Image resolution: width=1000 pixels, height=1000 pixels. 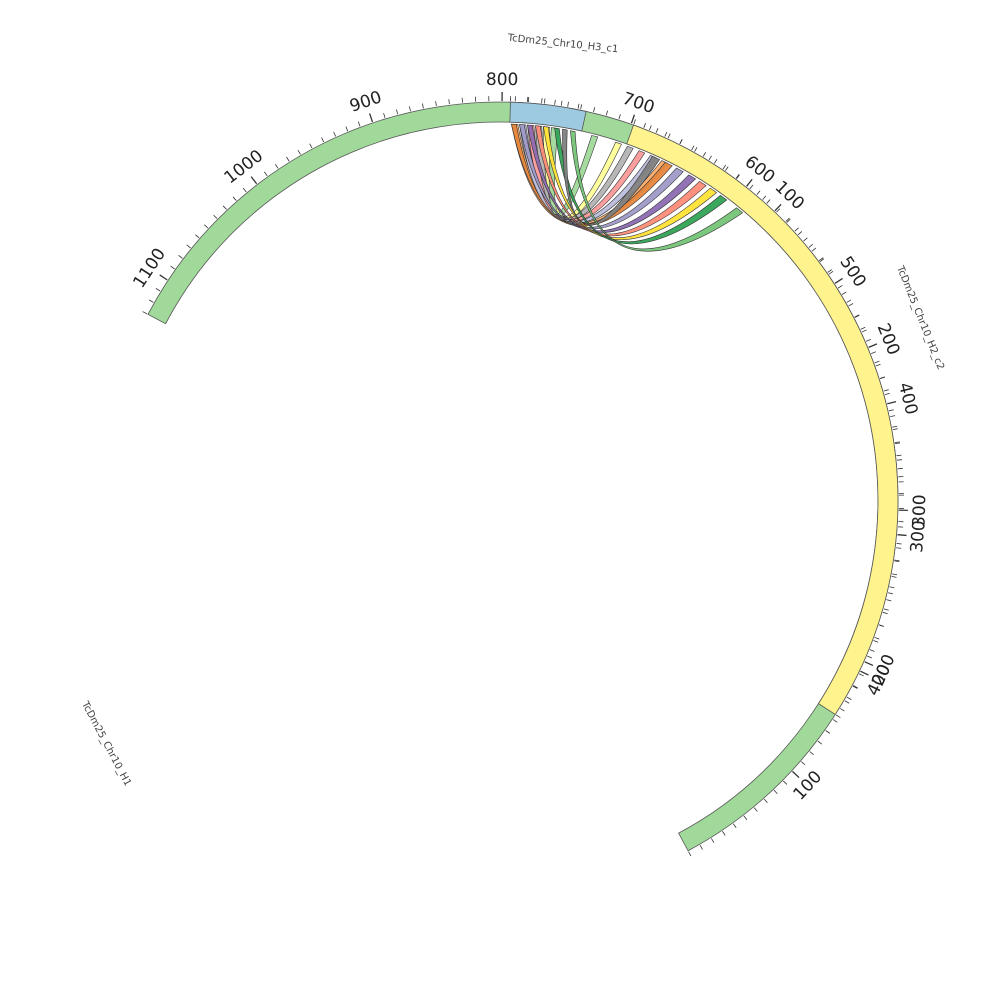 What do you see at coordinates (106, 743) in the screenshot?
I see `segment-name-label: TcDm25_Chr10_H1` at bounding box center [106, 743].